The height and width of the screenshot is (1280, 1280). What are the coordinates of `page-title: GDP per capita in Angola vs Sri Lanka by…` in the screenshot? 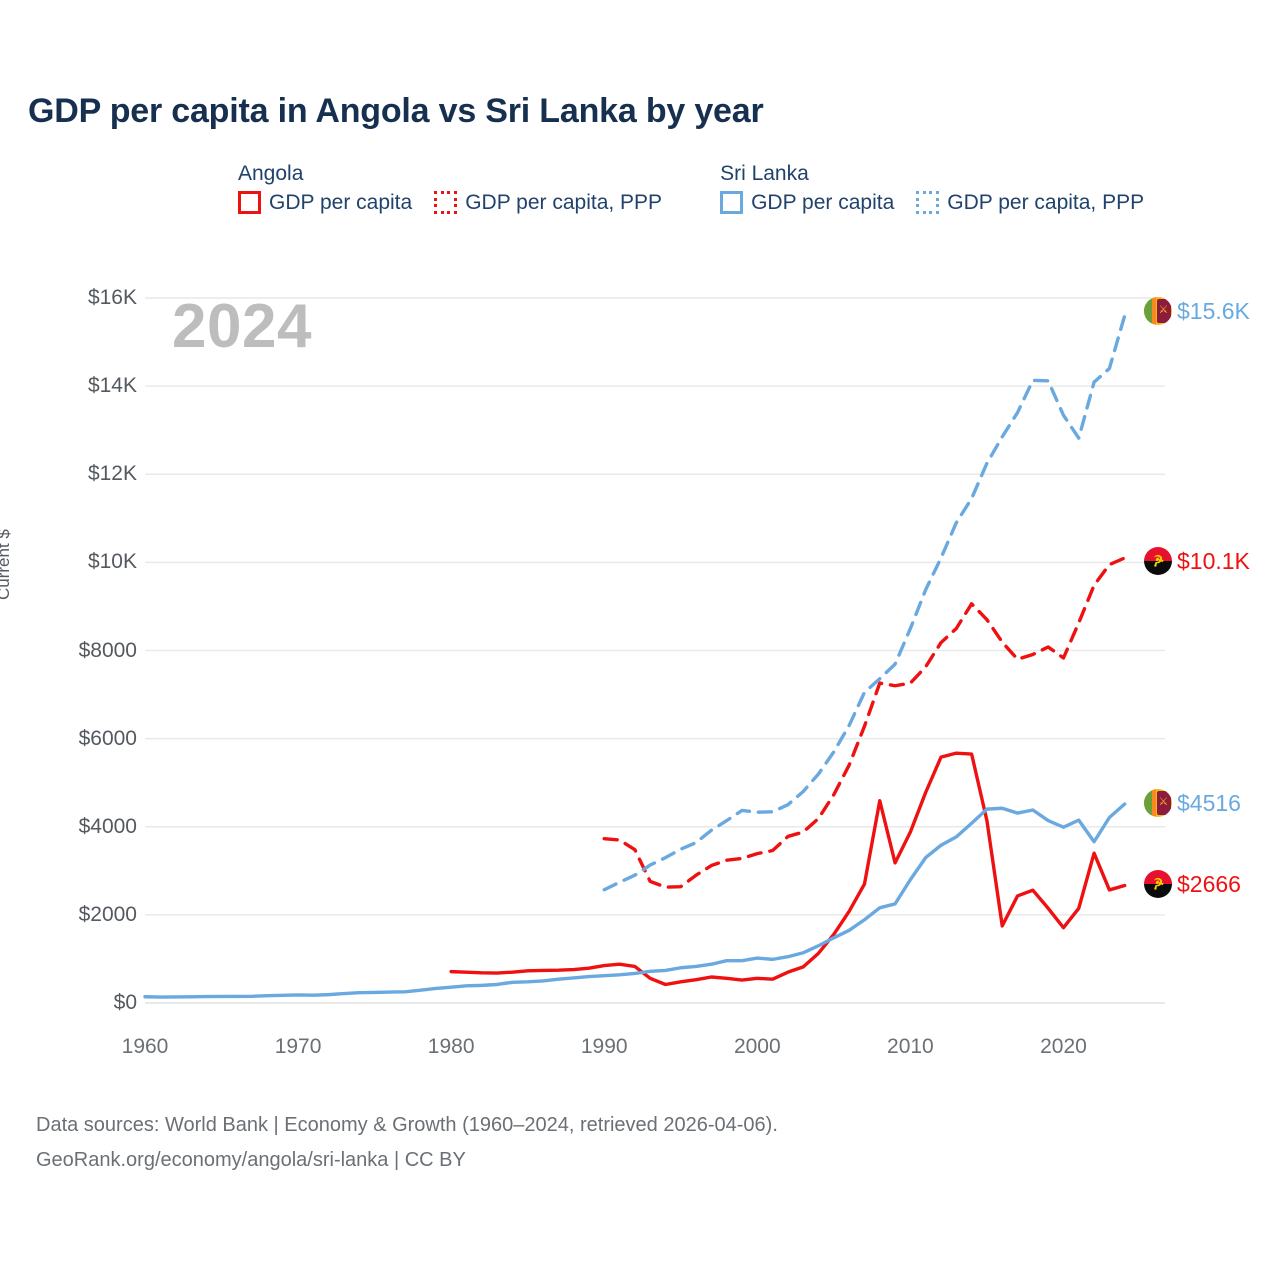 It's located at (396, 111).